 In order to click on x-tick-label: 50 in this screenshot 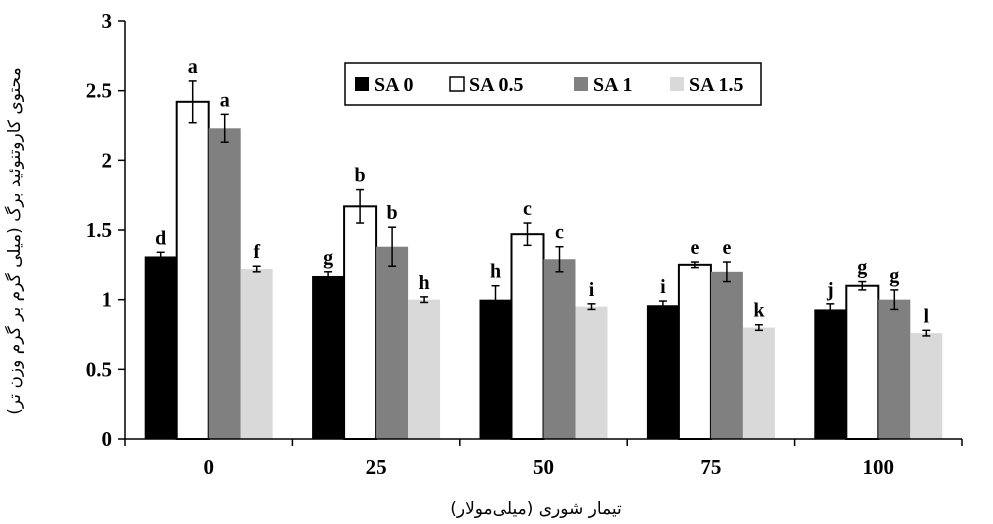, I will do `click(543, 467)`.